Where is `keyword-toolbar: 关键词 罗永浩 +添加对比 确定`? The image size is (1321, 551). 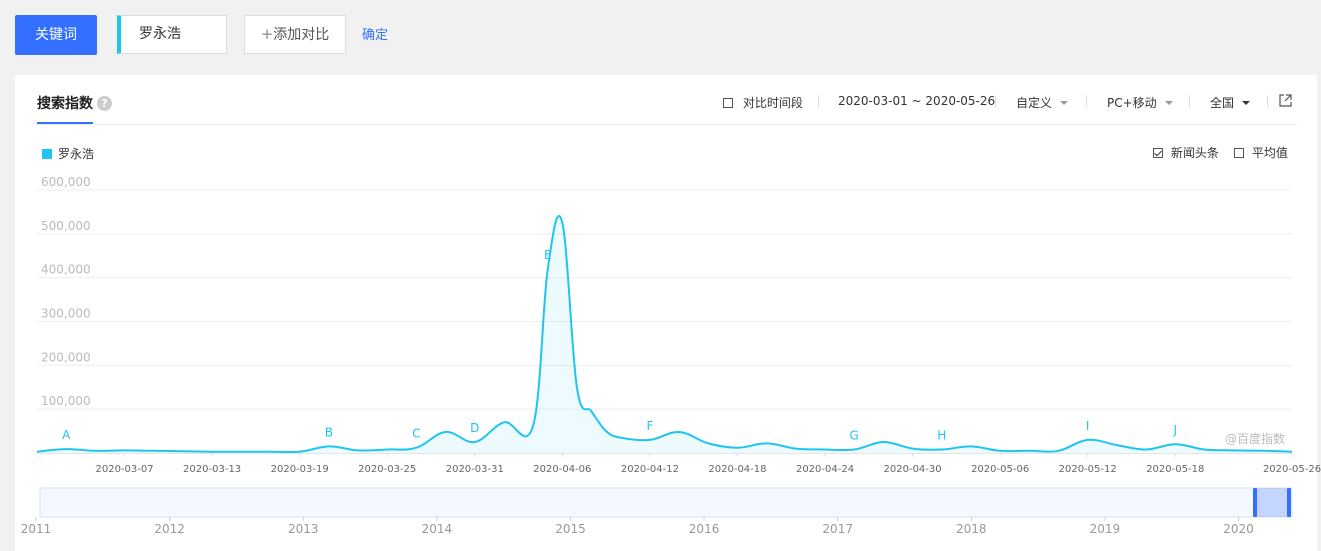 keyword-toolbar: 关键词 罗永浩 +添加对比 确定 is located at coordinates (660, 37).